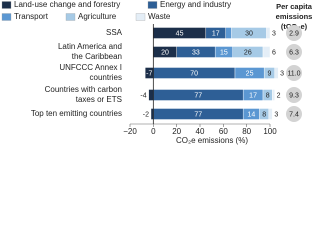 The height and width of the screenshot is (240, 320). Describe the element at coordinates (270, 131) in the screenshot. I see `x-tick-label: 100` at that location.